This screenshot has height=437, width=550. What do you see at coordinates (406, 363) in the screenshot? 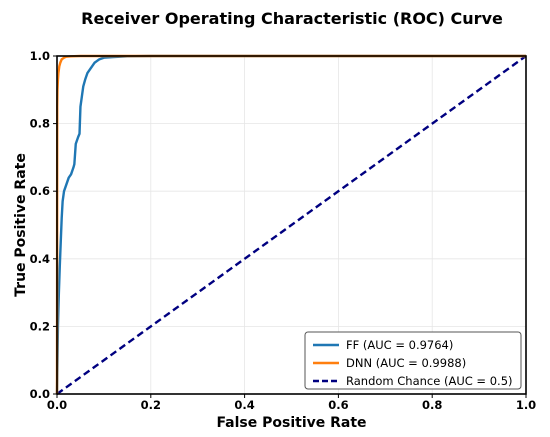
I see `legend-label-dnn: DNN (AUC = 0.9988)` at bounding box center [406, 363].